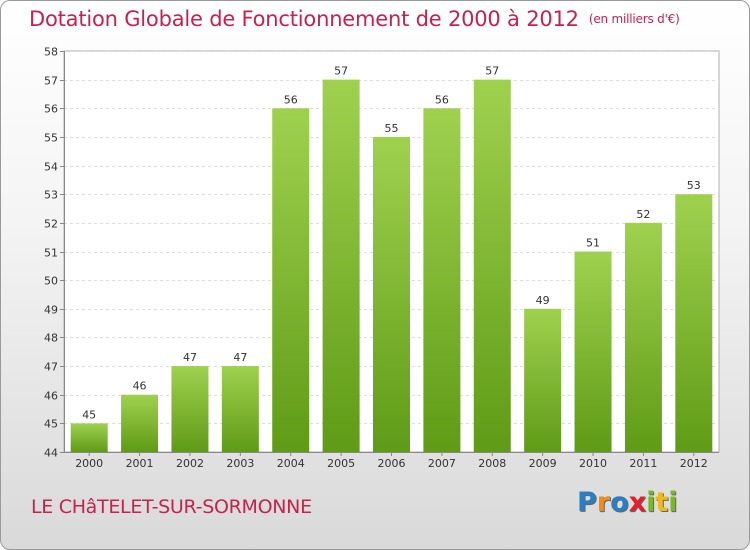 The image size is (750, 550). I want to click on bar-2009, so click(543, 380).